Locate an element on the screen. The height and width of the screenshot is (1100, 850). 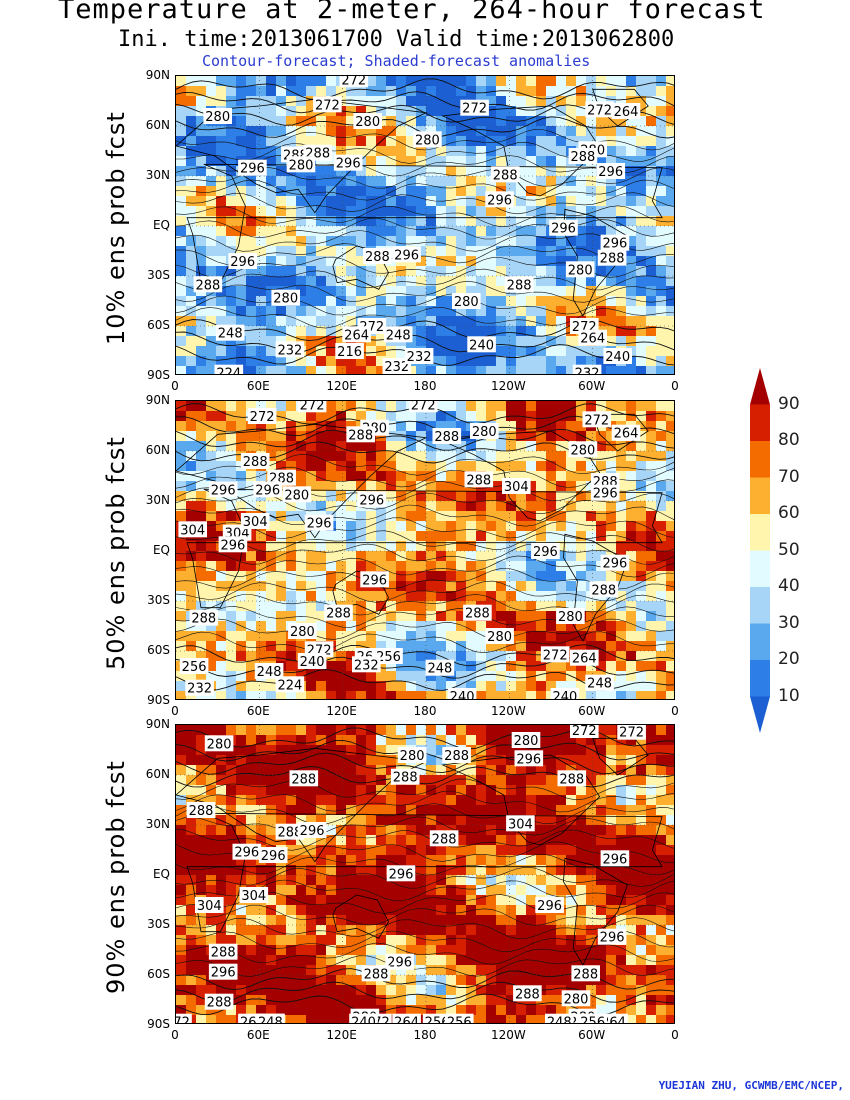
panel-label: 90% ens prob fcst is located at coordinates (116, 877).